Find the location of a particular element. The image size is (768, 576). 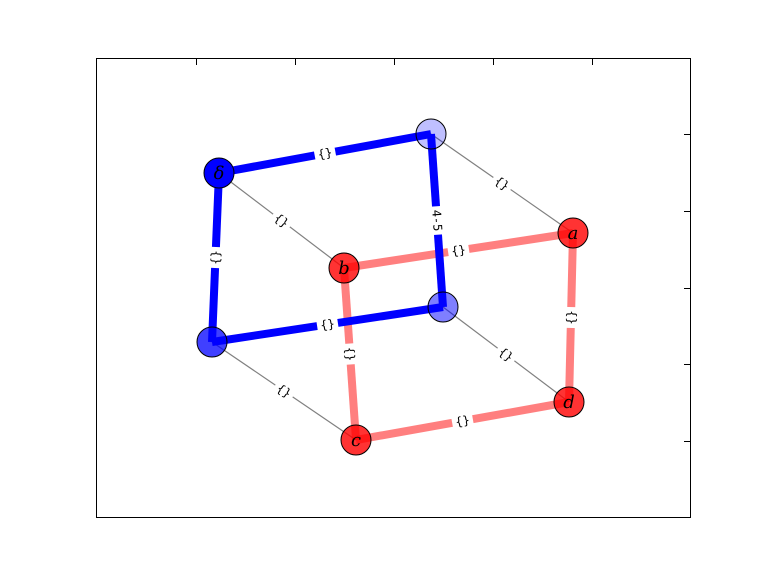

node-n4 is located at coordinates (431, 134).